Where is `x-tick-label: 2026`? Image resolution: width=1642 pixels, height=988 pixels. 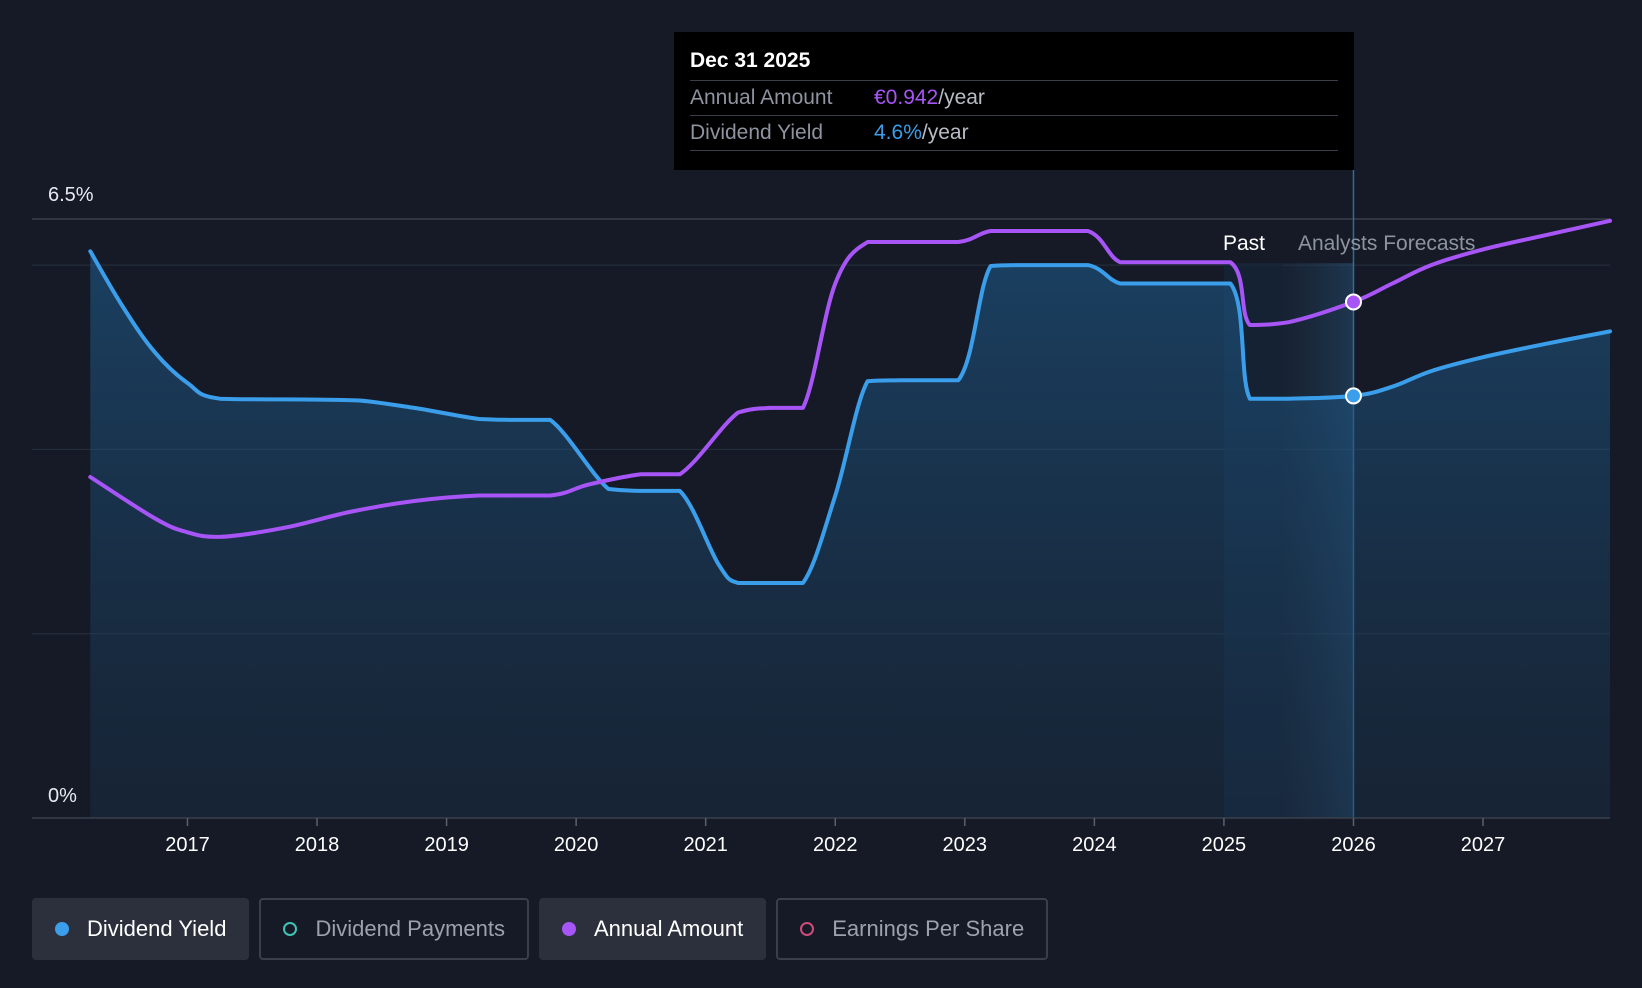
x-tick-label: 2026 is located at coordinates (1353, 845).